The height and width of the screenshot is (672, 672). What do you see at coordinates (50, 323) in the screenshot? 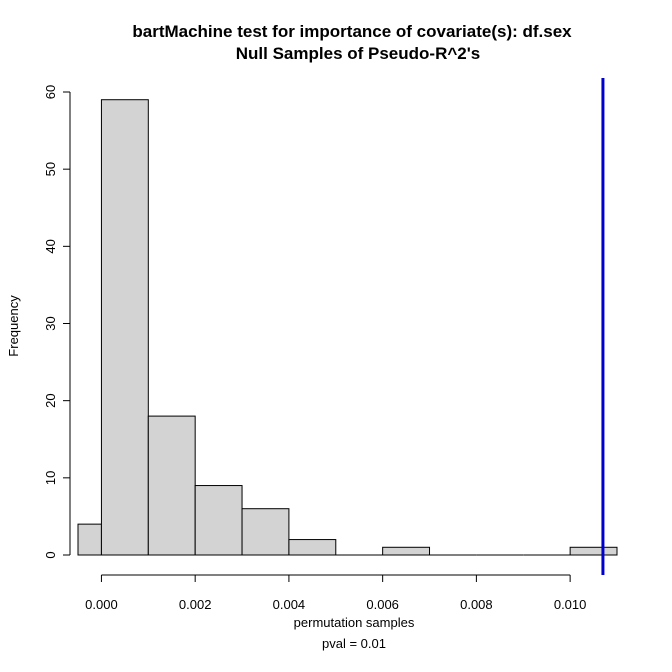
I see `y-tick-label: 30` at bounding box center [50, 323].